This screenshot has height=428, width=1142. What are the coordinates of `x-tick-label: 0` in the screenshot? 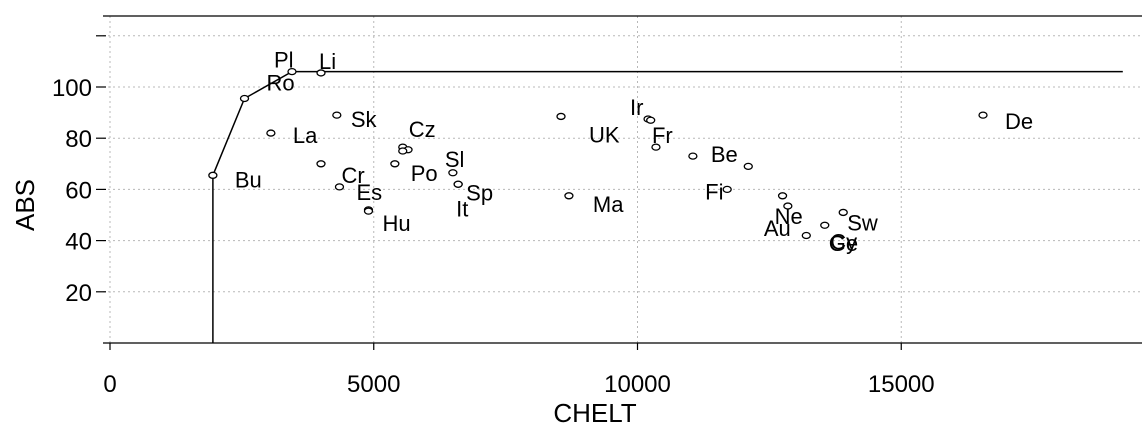 It's located at (109, 384).